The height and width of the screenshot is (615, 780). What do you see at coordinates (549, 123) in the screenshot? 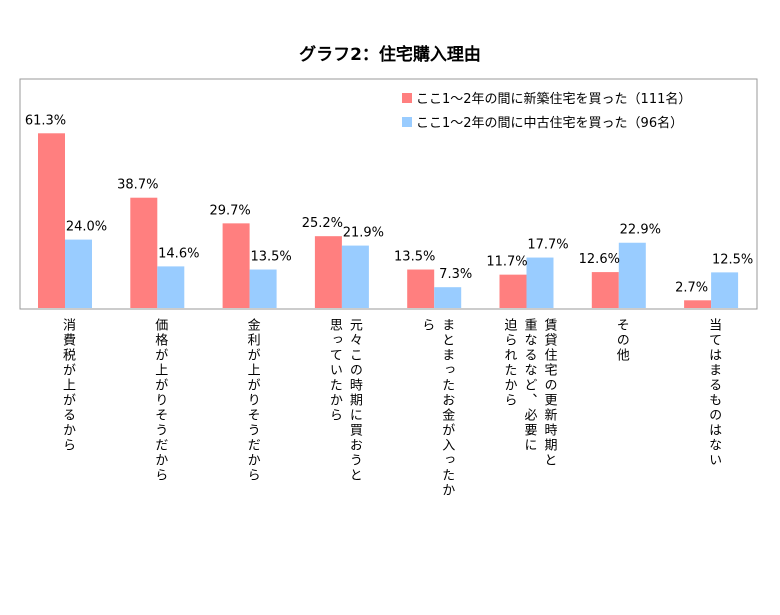
I see `legend-label-series2: ここ1～2年の間に中古住宅を買った（96名）` at bounding box center [549, 123].